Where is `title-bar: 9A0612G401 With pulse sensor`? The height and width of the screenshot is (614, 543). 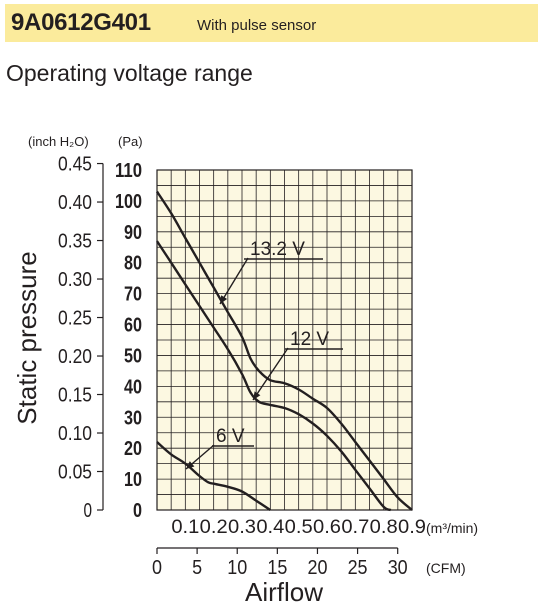
title-bar: 9A0612G401 With pulse sensor is located at coordinates (271, 23).